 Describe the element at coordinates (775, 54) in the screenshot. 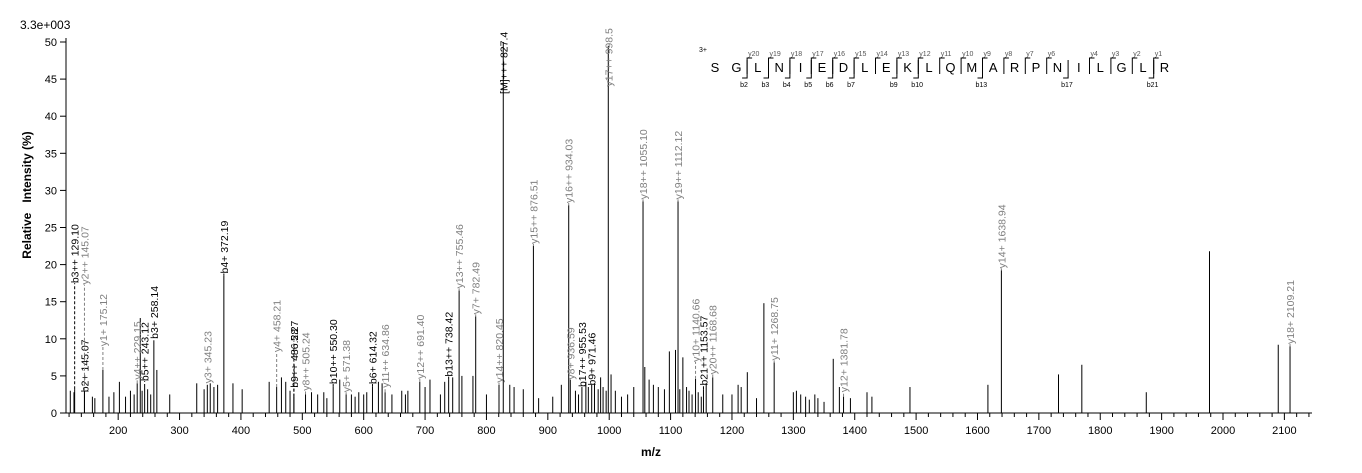

I see `y-ion-label: y19` at that location.